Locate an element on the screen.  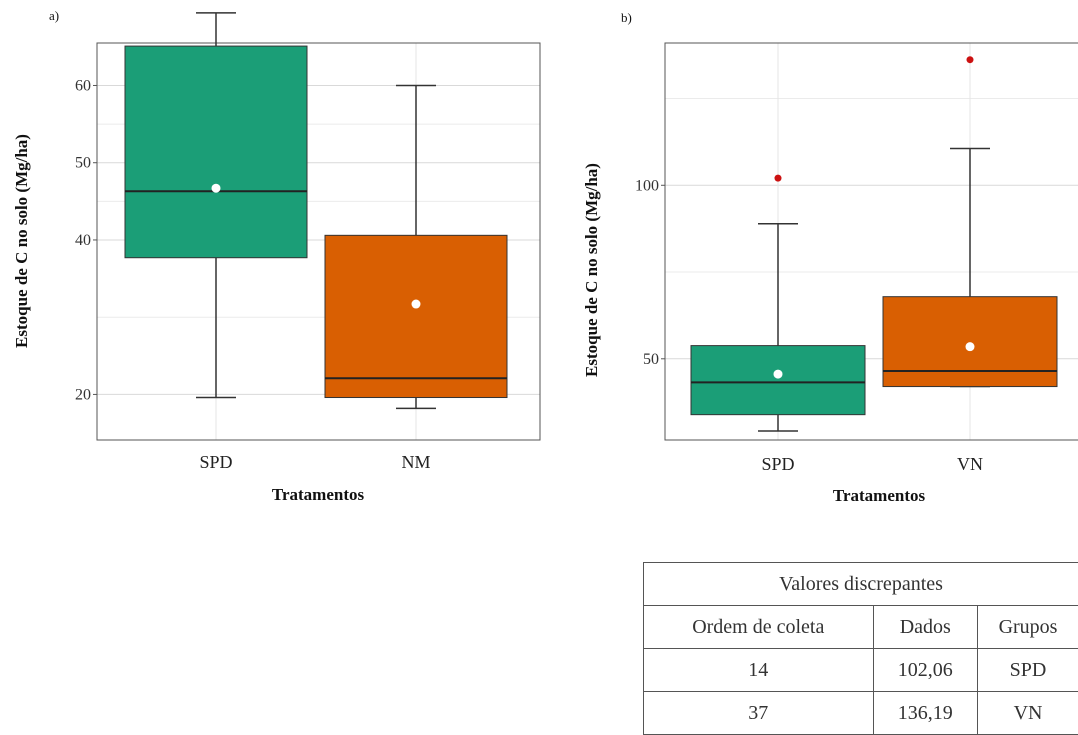
panel-b-tag: b) is located at coordinates (626, 17).